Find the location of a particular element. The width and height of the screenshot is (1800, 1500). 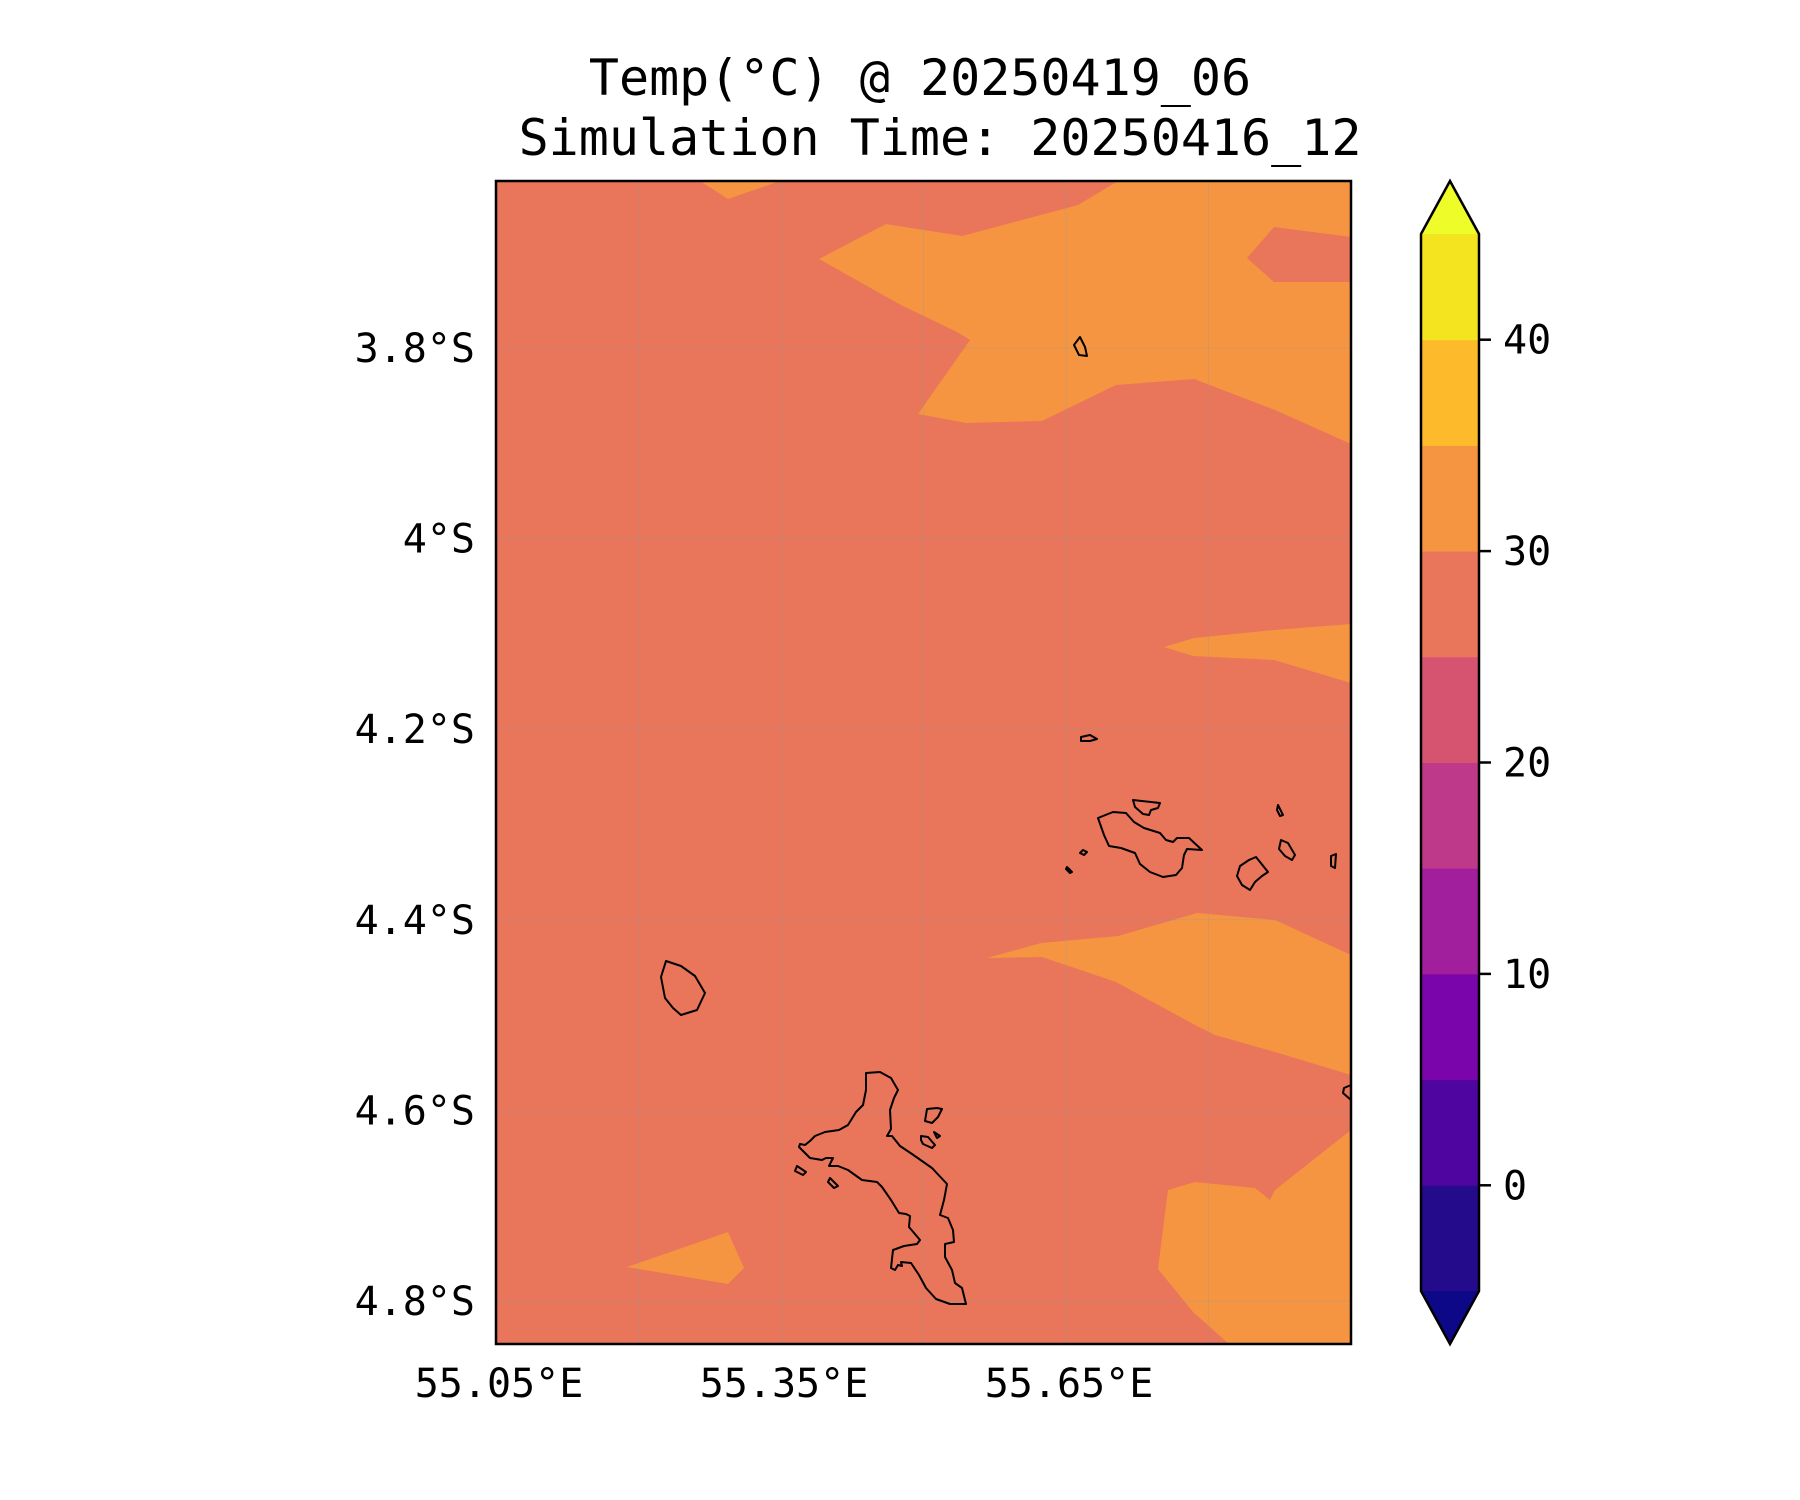

coastline-praslin-island is located at coordinates (1150, 844).